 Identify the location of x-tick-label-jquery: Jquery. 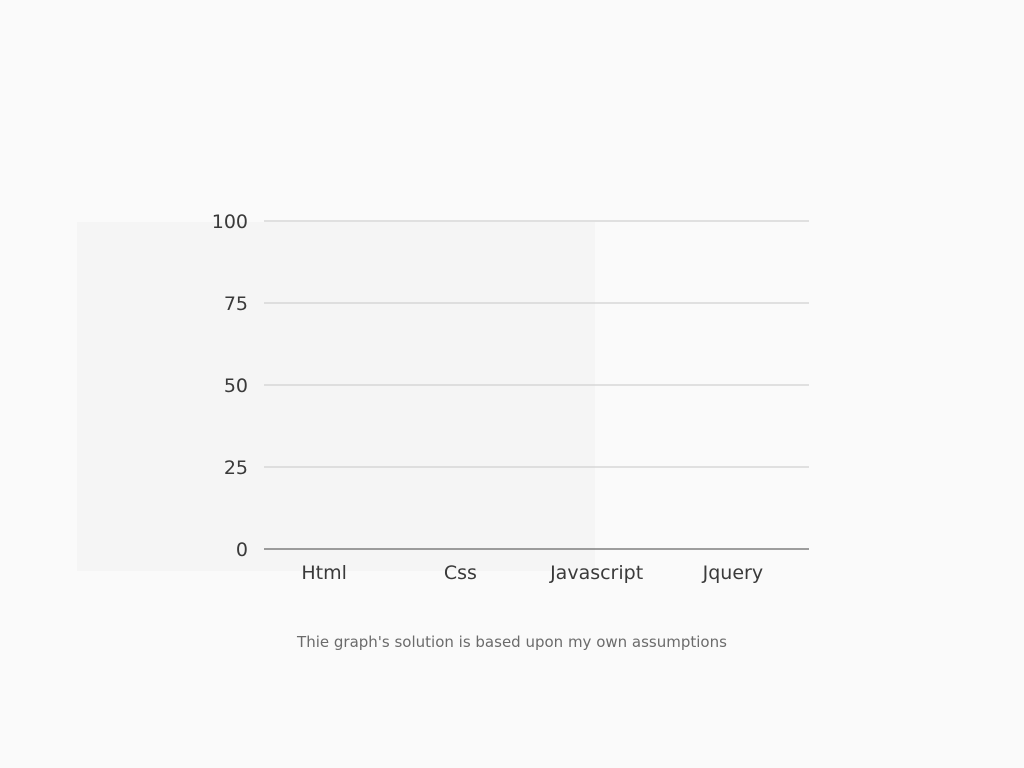
(732, 573).